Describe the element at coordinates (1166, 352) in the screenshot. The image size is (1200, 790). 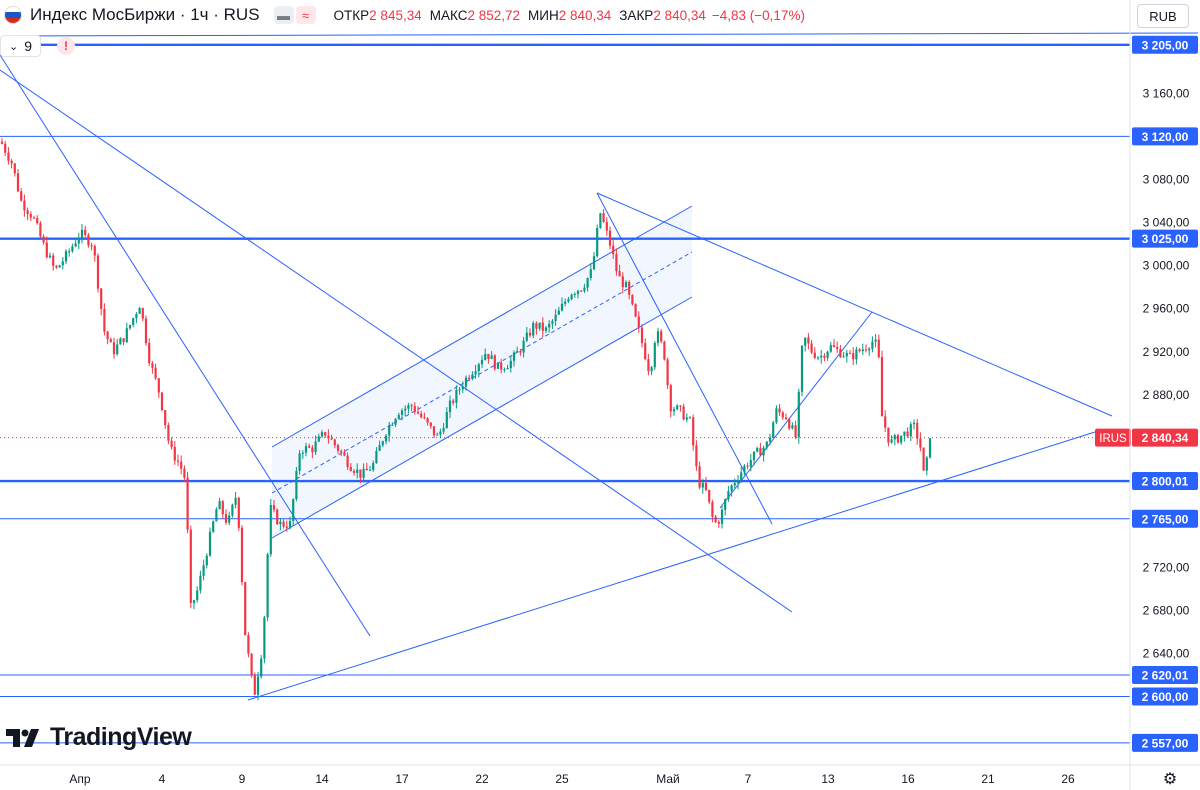
I see `y-tick-label: 2 920,00` at that location.